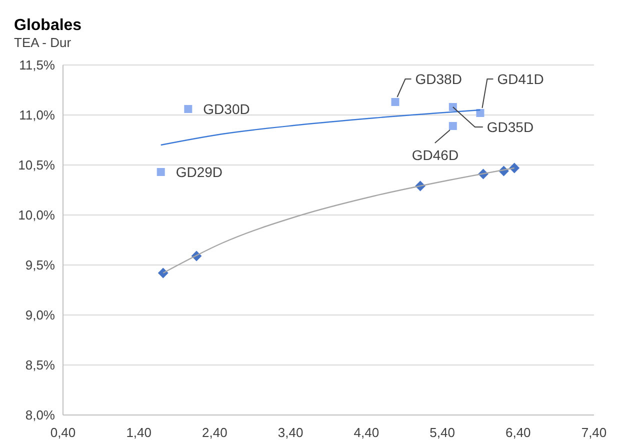  What do you see at coordinates (37, 165) in the screenshot?
I see `y-tick-label: 10,5%` at bounding box center [37, 165].